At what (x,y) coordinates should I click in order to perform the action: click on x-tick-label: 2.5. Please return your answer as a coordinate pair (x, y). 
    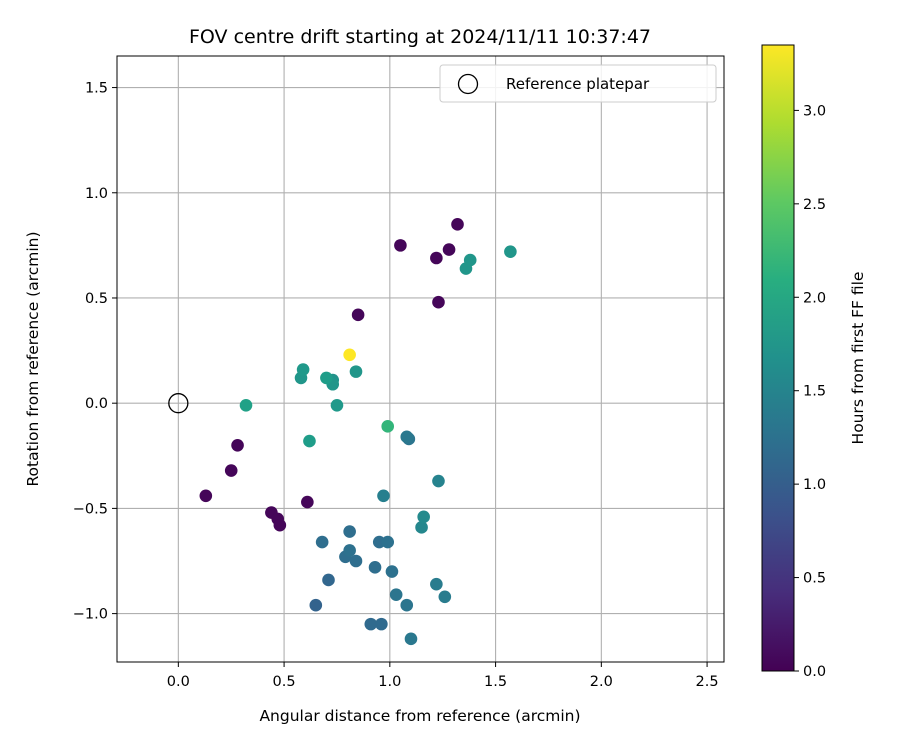
    Looking at the image, I should click on (707, 682).